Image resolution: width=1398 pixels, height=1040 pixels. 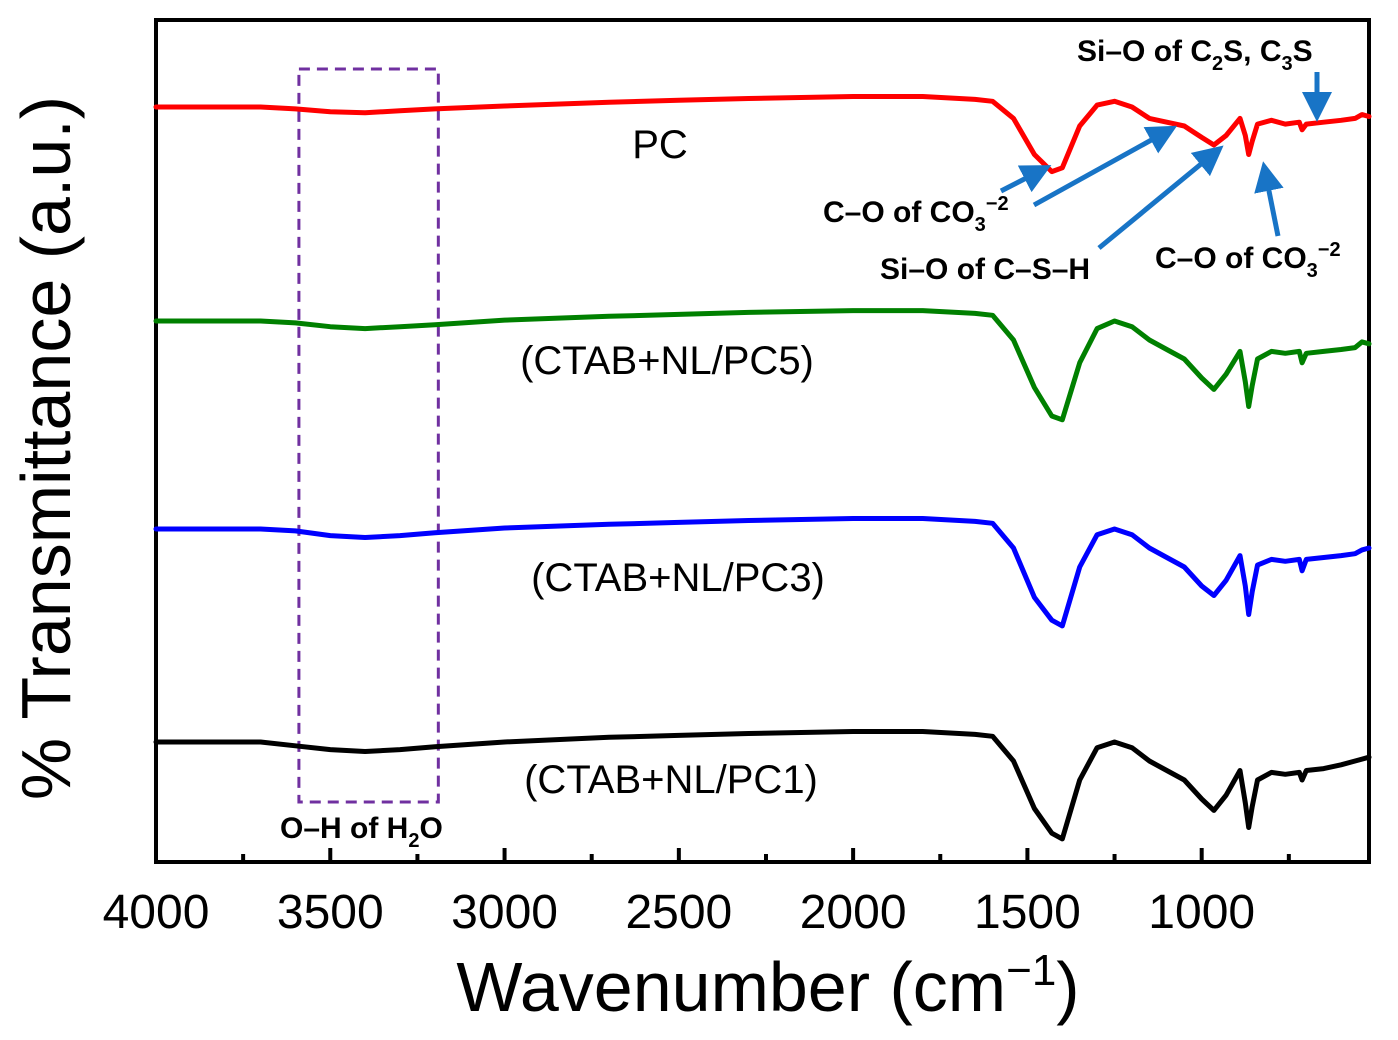 I want to click on arrow-csh, so click(x=1160, y=197).